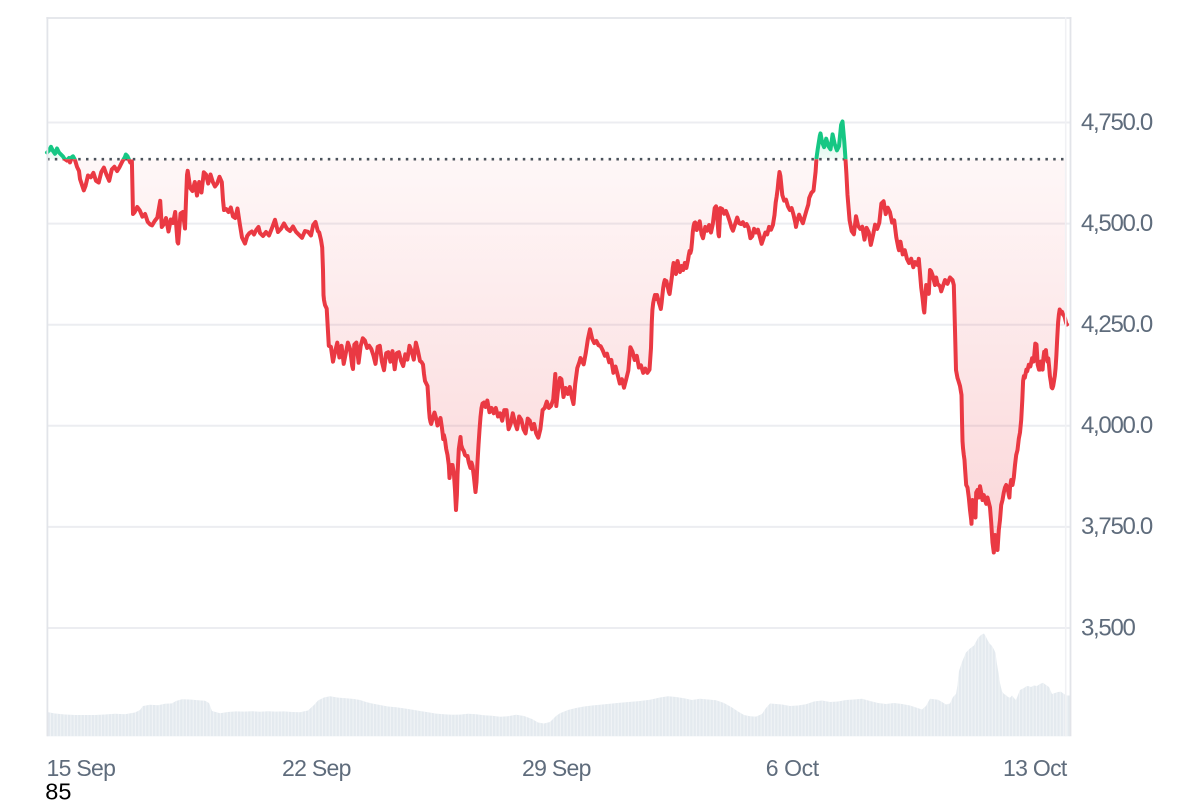  What do you see at coordinates (58, 789) in the screenshot?
I see `svg-text: 85` at bounding box center [58, 789].